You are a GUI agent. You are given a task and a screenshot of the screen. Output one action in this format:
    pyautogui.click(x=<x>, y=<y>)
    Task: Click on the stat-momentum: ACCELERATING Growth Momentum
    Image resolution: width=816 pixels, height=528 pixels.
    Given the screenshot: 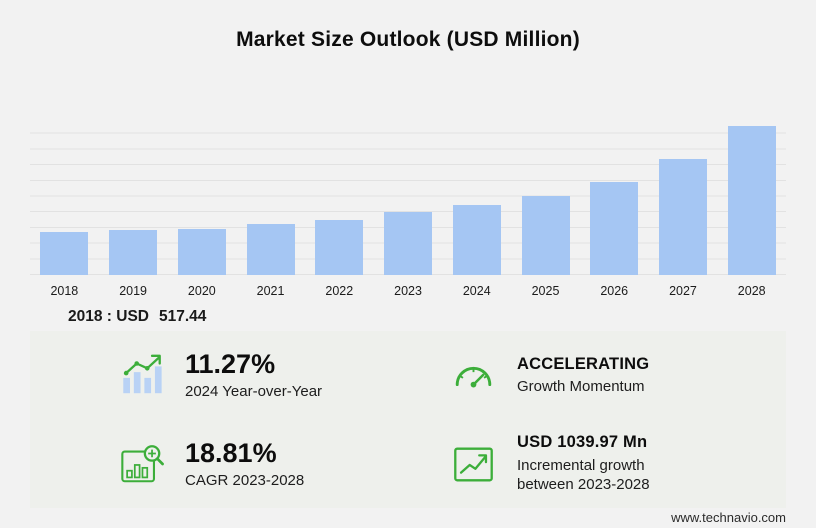 What is the action you would take?
    pyautogui.click(x=597, y=375)
    